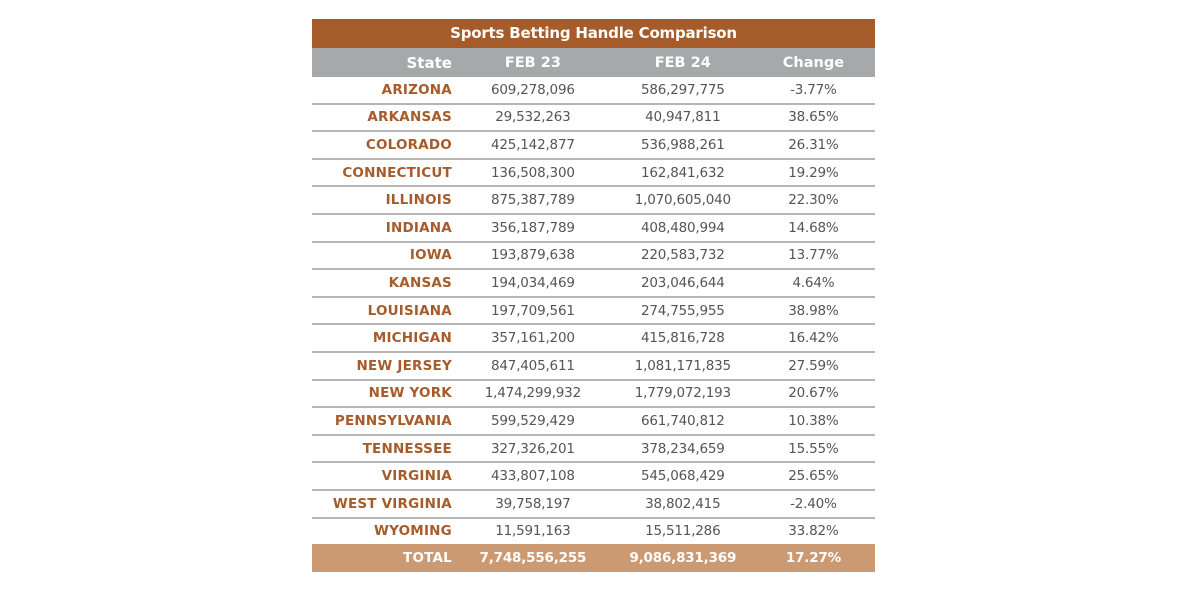 The height and width of the screenshot is (592, 1197). Describe the element at coordinates (682, 282) in the screenshot. I see `feb24-cell: 203,046,644` at that location.